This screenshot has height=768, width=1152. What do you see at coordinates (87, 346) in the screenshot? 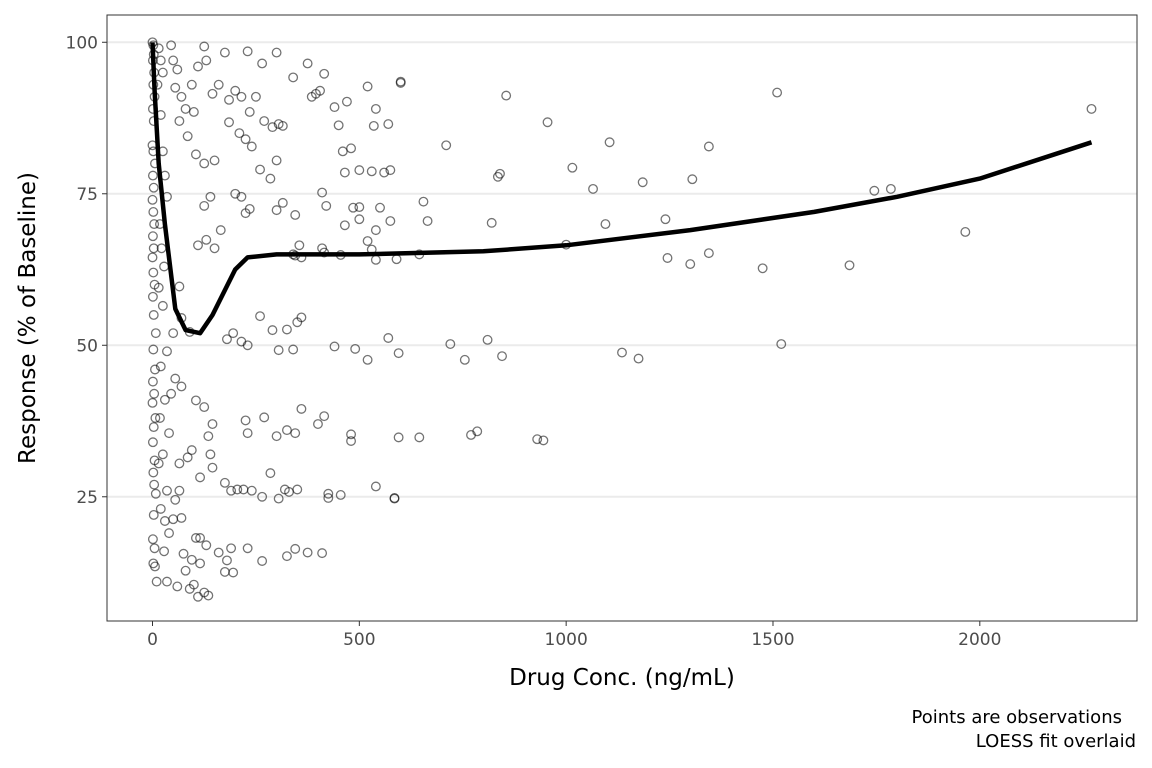
I see `y-tick-label: 50` at bounding box center [87, 346].